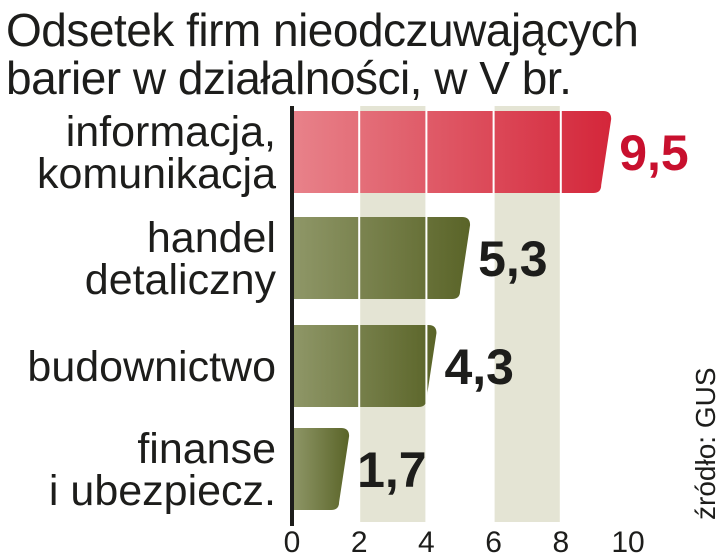 The height and width of the screenshot is (560, 720). What do you see at coordinates (513, 259) in the screenshot?
I see `value-label: 5,3` at bounding box center [513, 259].